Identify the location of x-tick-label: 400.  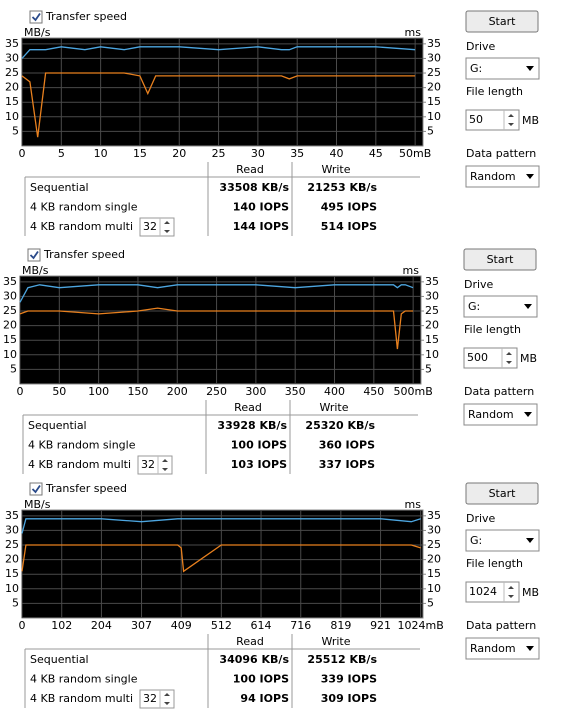
(334, 391).